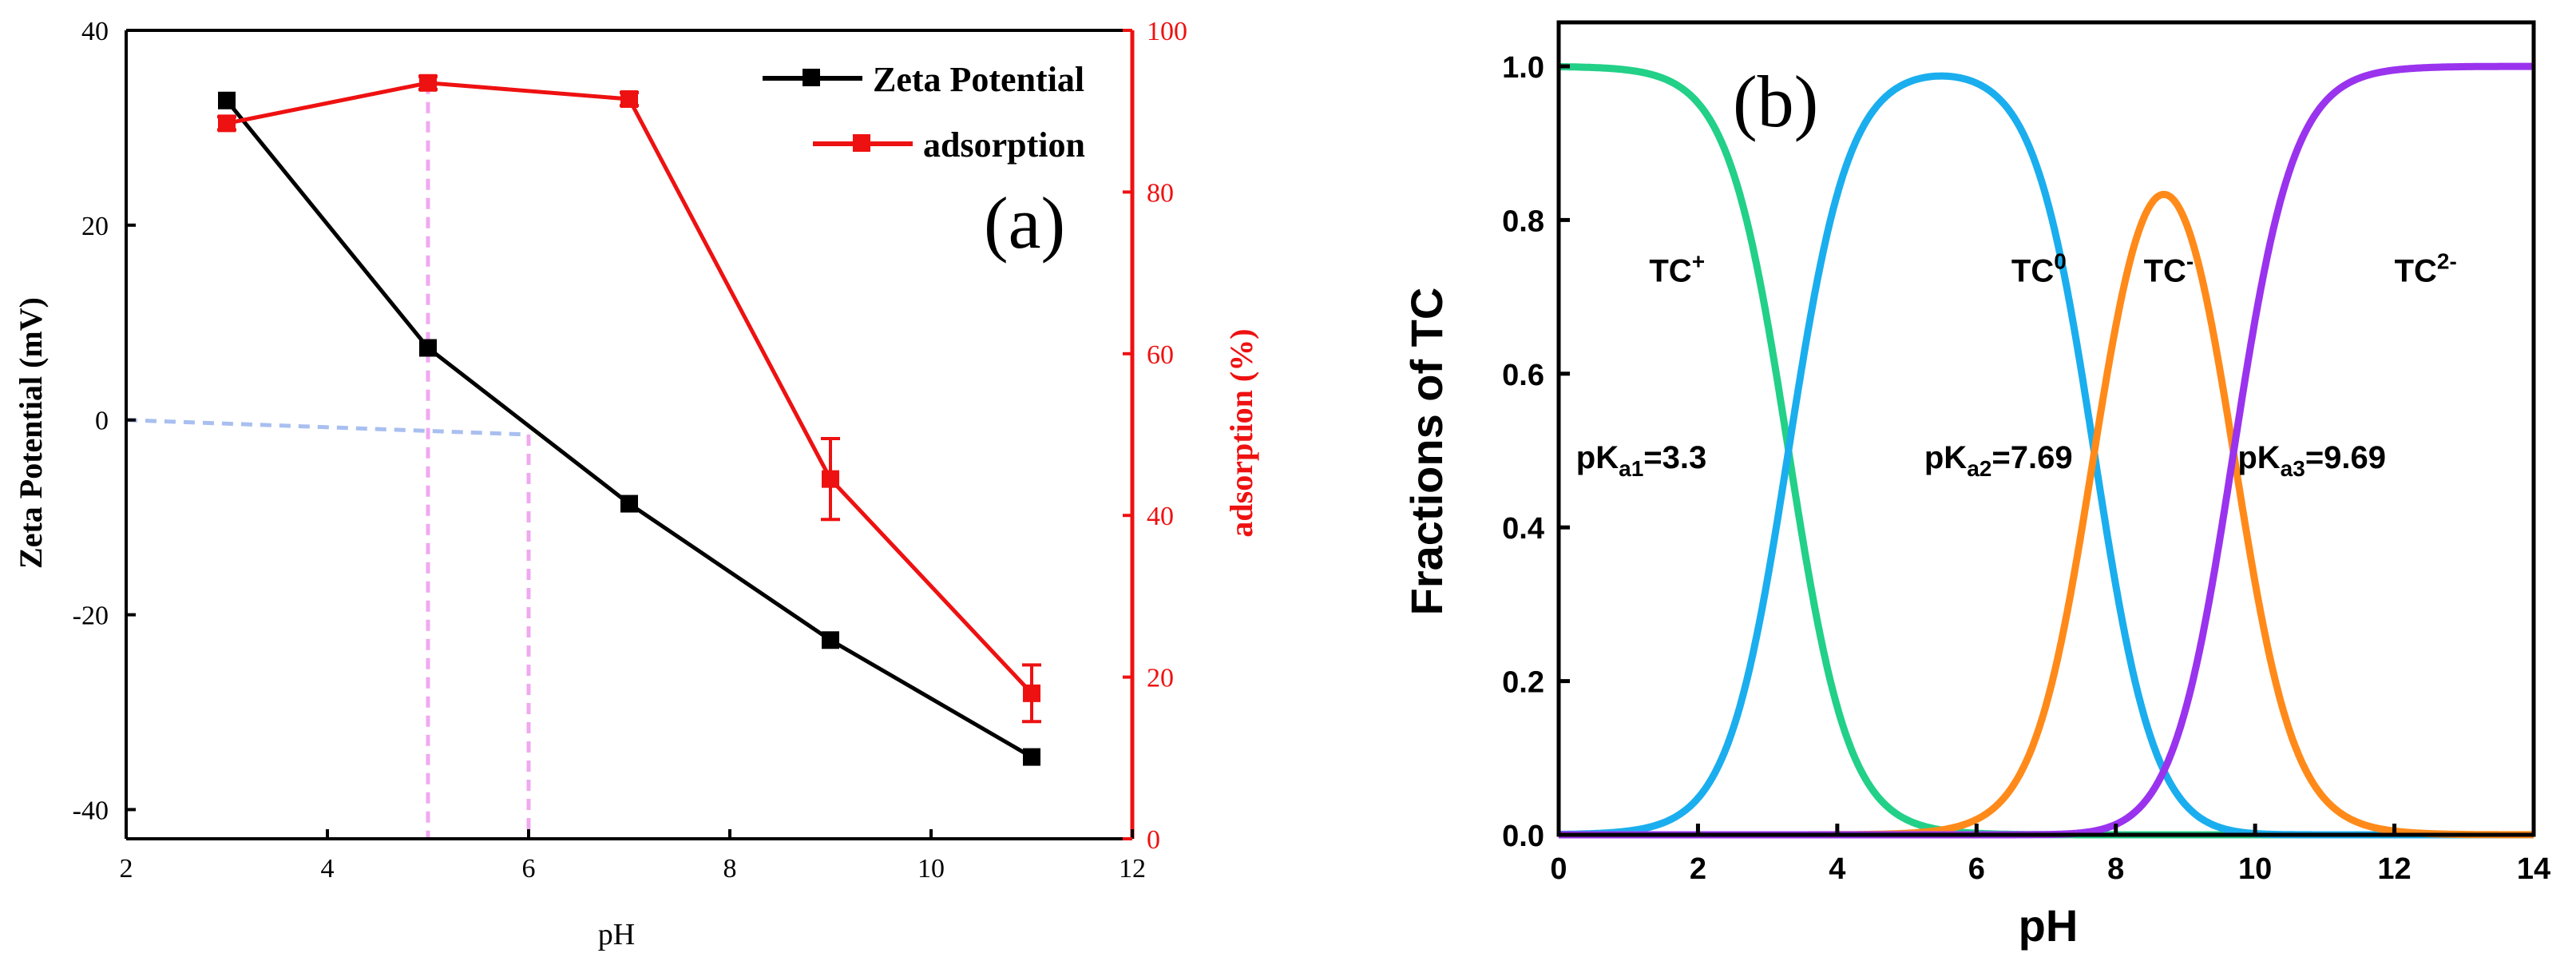 The width and height of the screenshot is (2576, 977). What do you see at coordinates (1160, 193) in the screenshot?
I see `y-right-tick-label-80: 80` at bounding box center [1160, 193].